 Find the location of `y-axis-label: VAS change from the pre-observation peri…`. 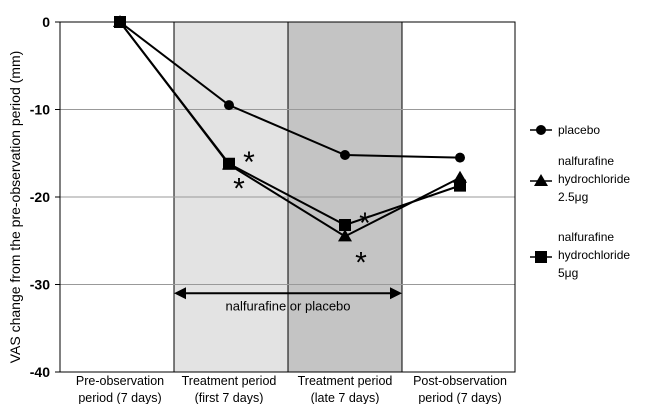

y-axis-label: VAS change from the pre-observation peri… is located at coordinates (15, 207).